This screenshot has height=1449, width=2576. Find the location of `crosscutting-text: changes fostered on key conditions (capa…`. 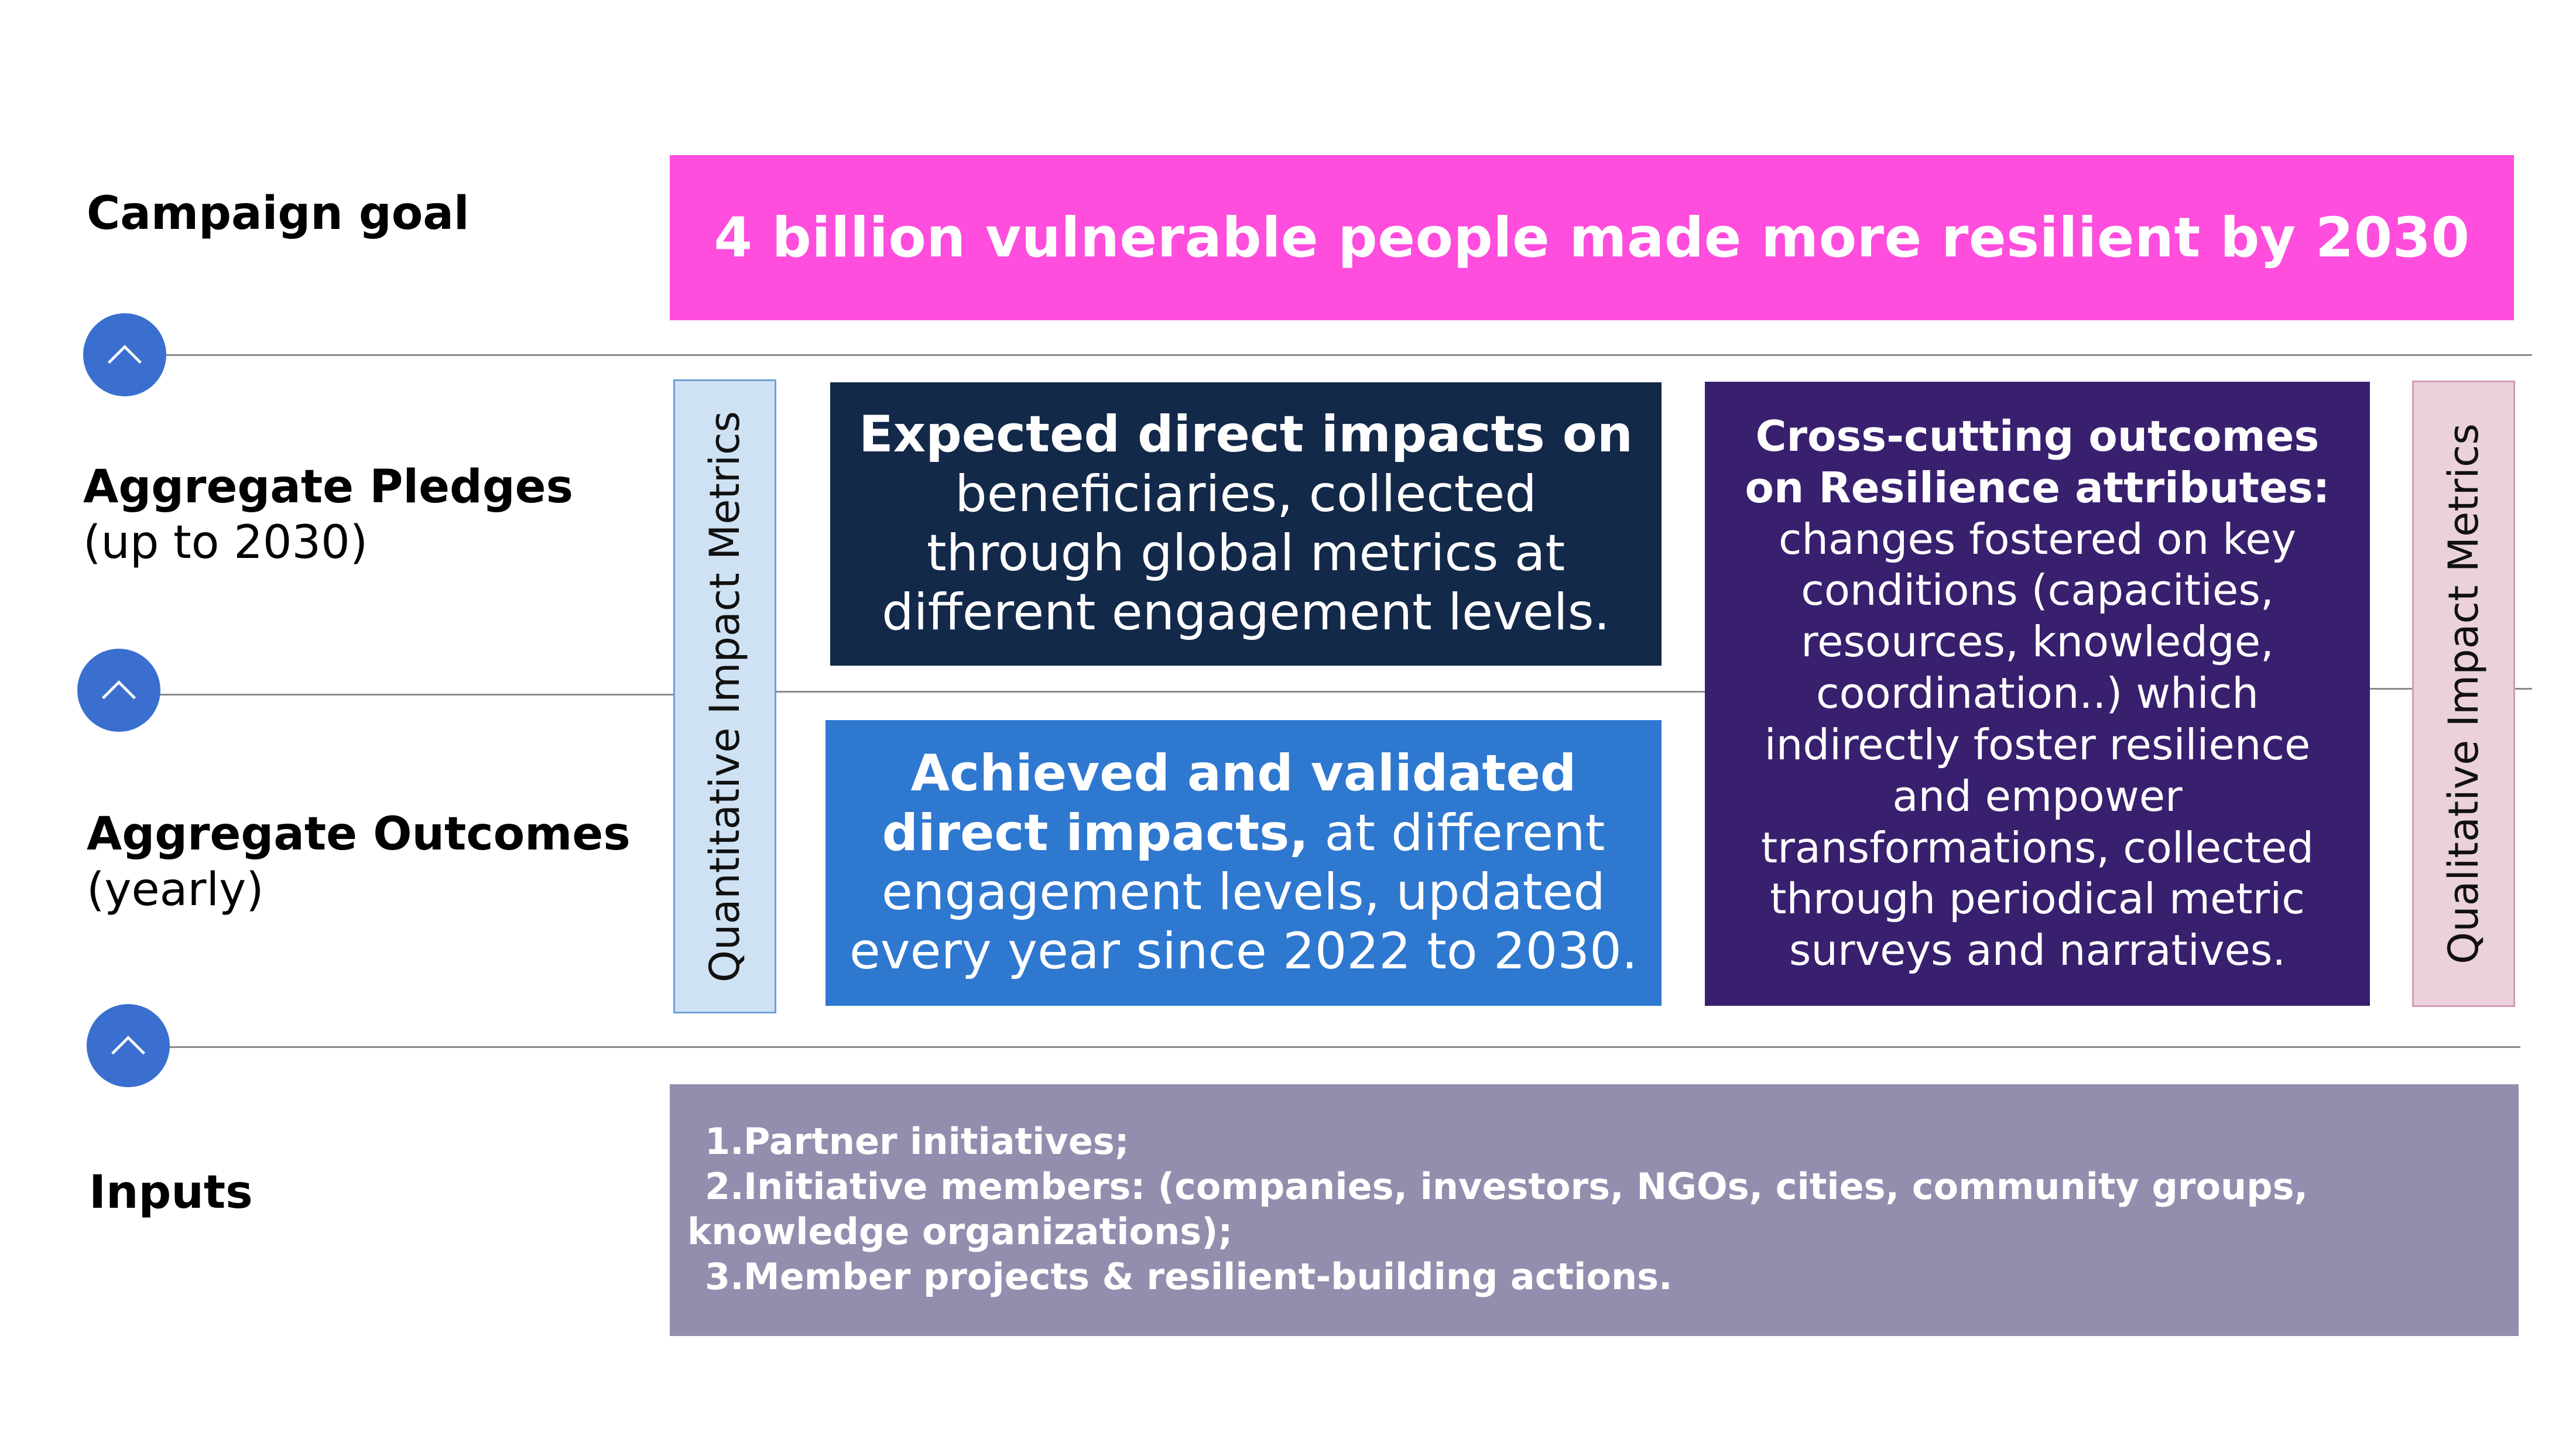

crosscutting-text: changes fostered on key conditions (capa… is located at coordinates (2037, 744).